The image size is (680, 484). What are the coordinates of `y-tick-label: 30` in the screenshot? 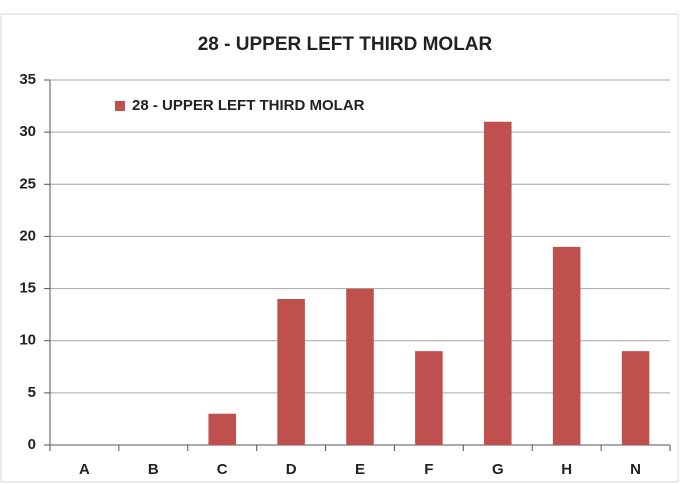 It's located at (27, 131).